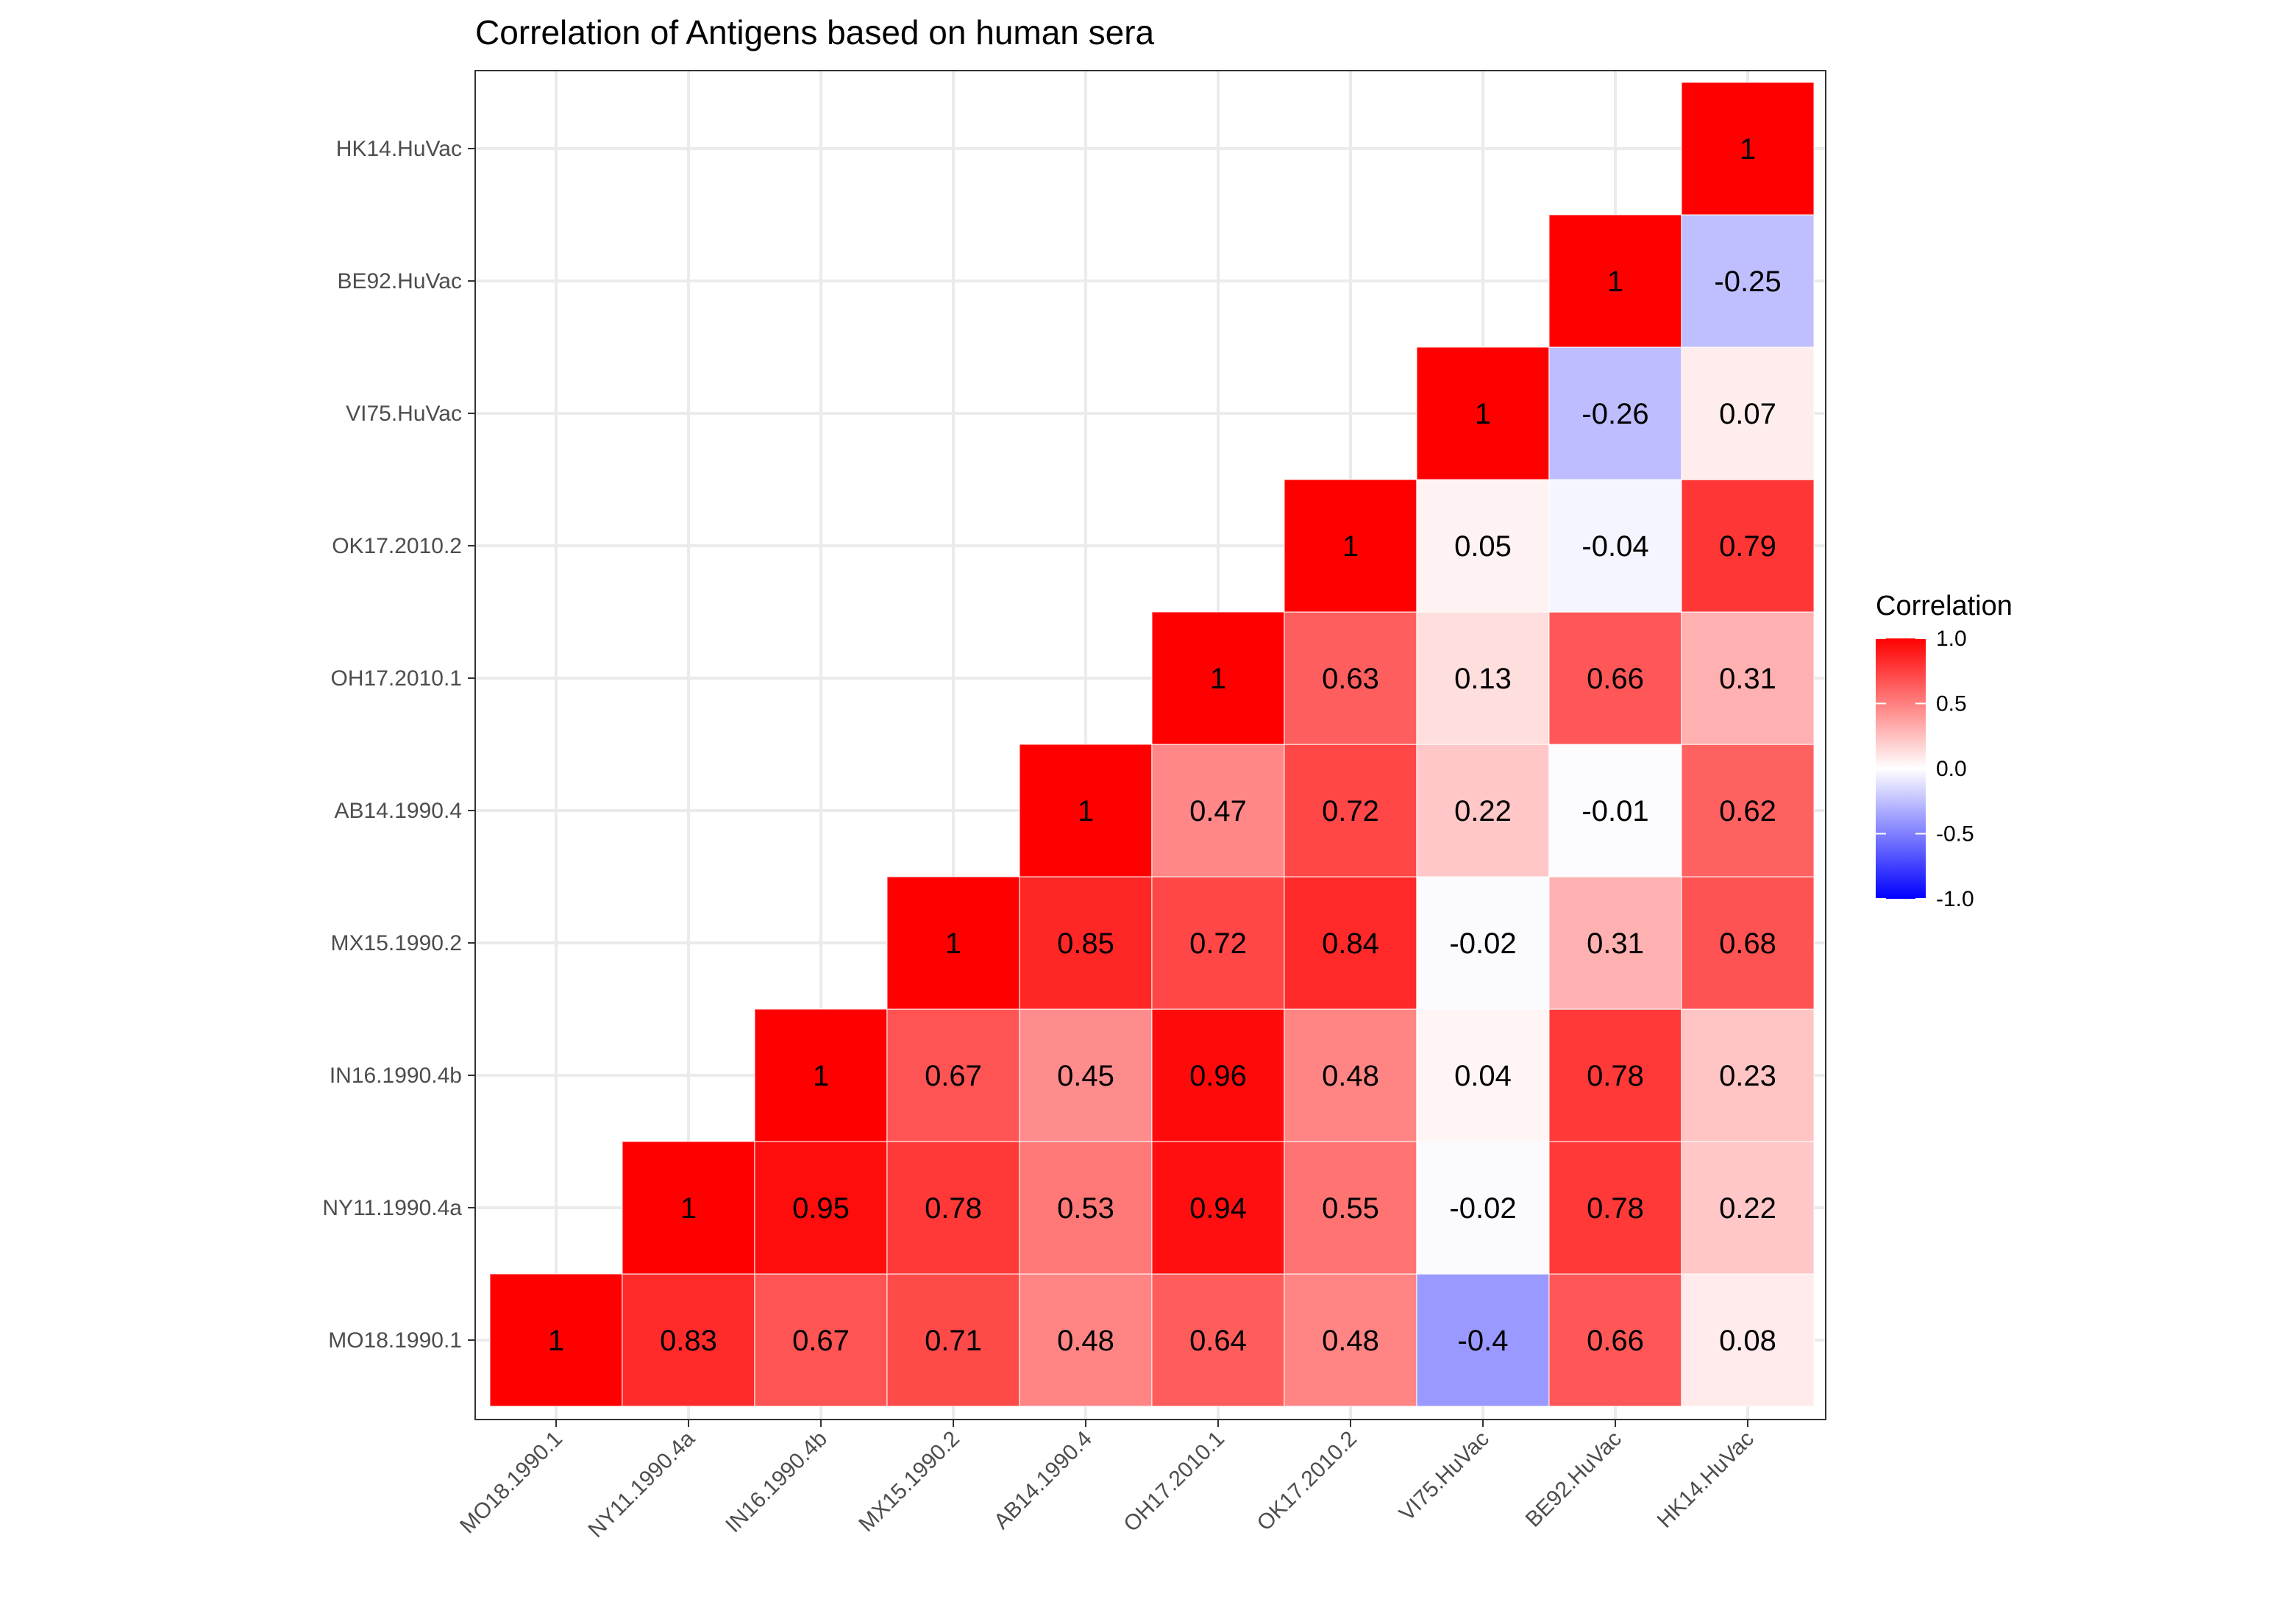 This screenshot has height=1624, width=2295. Describe the element at coordinates (1706, 1480) in the screenshot. I see `x-axis-tick-label: HK14.HuVac` at that location.